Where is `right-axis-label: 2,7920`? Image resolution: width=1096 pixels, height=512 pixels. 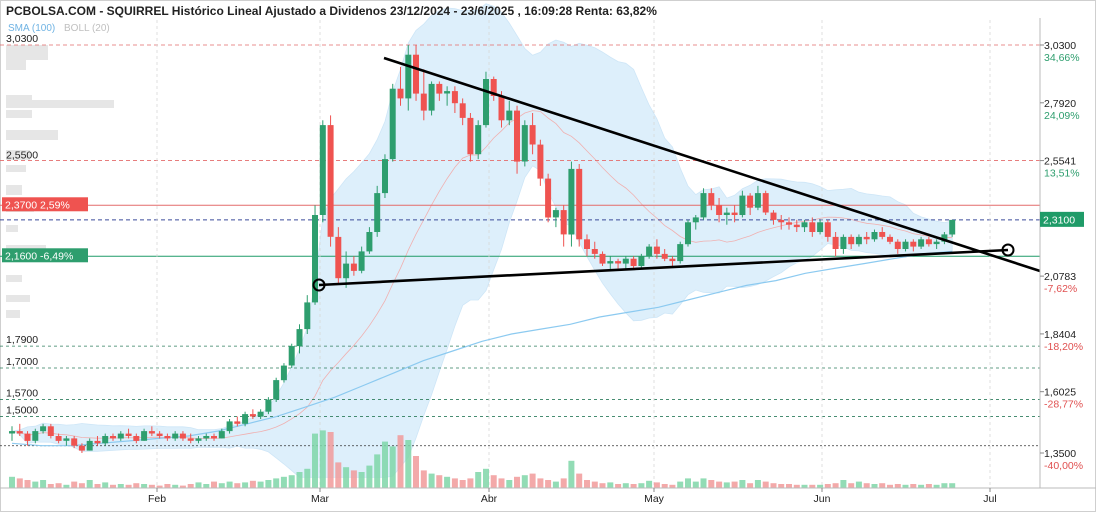
right-axis-label: 2,7920 is located at coordinates (1060, 104).